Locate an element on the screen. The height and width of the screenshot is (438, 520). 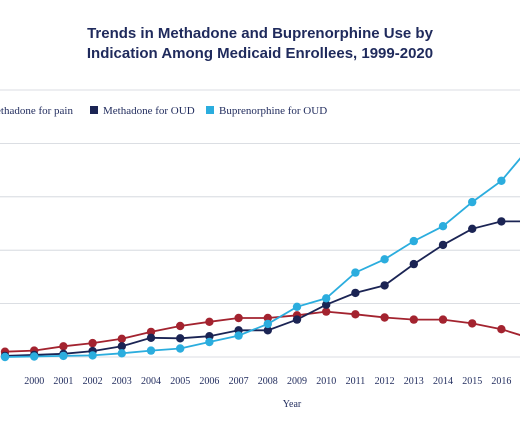
x-tick-label: 2001 is located at coordinates (63, 381).